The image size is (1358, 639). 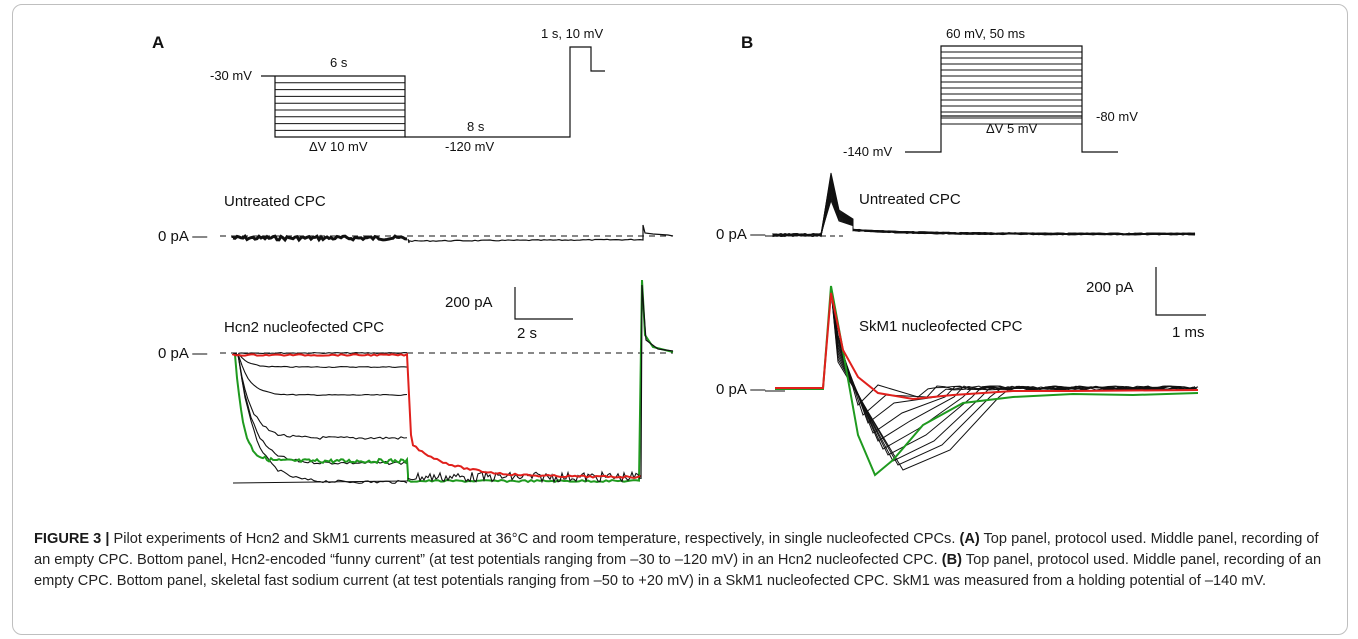 What do you see at coordinates (340, 106) in the screenshot?
I see `protocol-a-step-box` at bounding box center [340, 106].